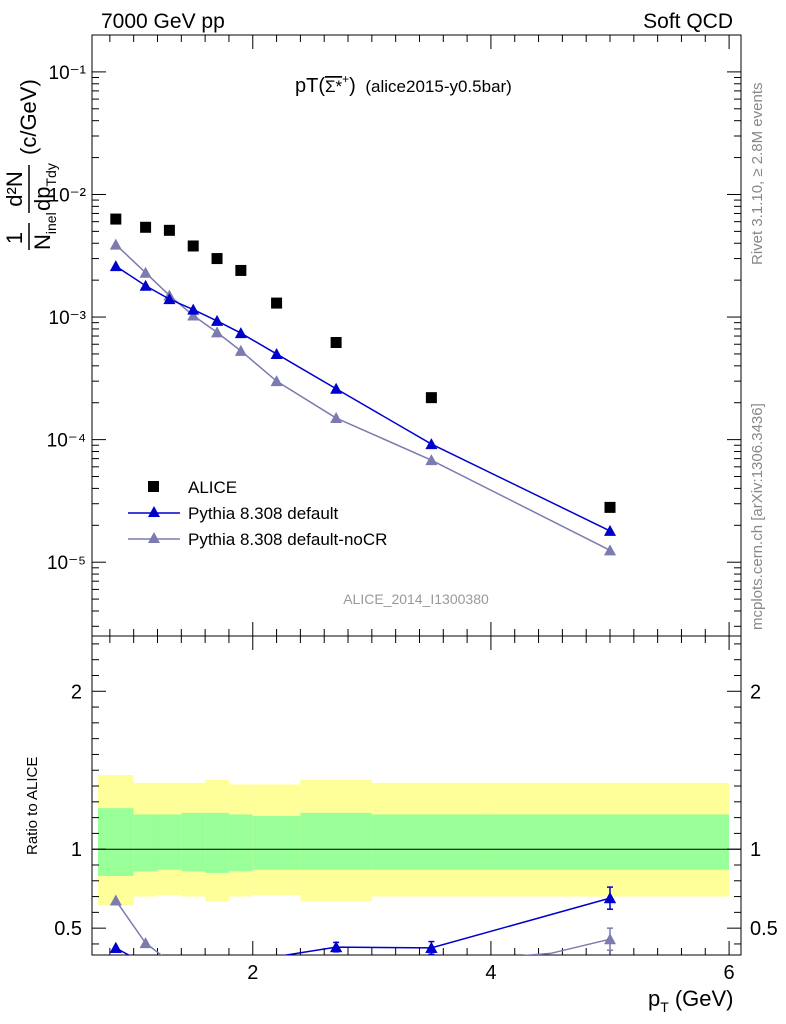 Image resolution: width=786 pixels, height=1024 pixels. What do you see at coordinates (66, 563) in the screenshot?
I see `y-tick-label: 10⁻⁵` at bounding box center [66, 563].